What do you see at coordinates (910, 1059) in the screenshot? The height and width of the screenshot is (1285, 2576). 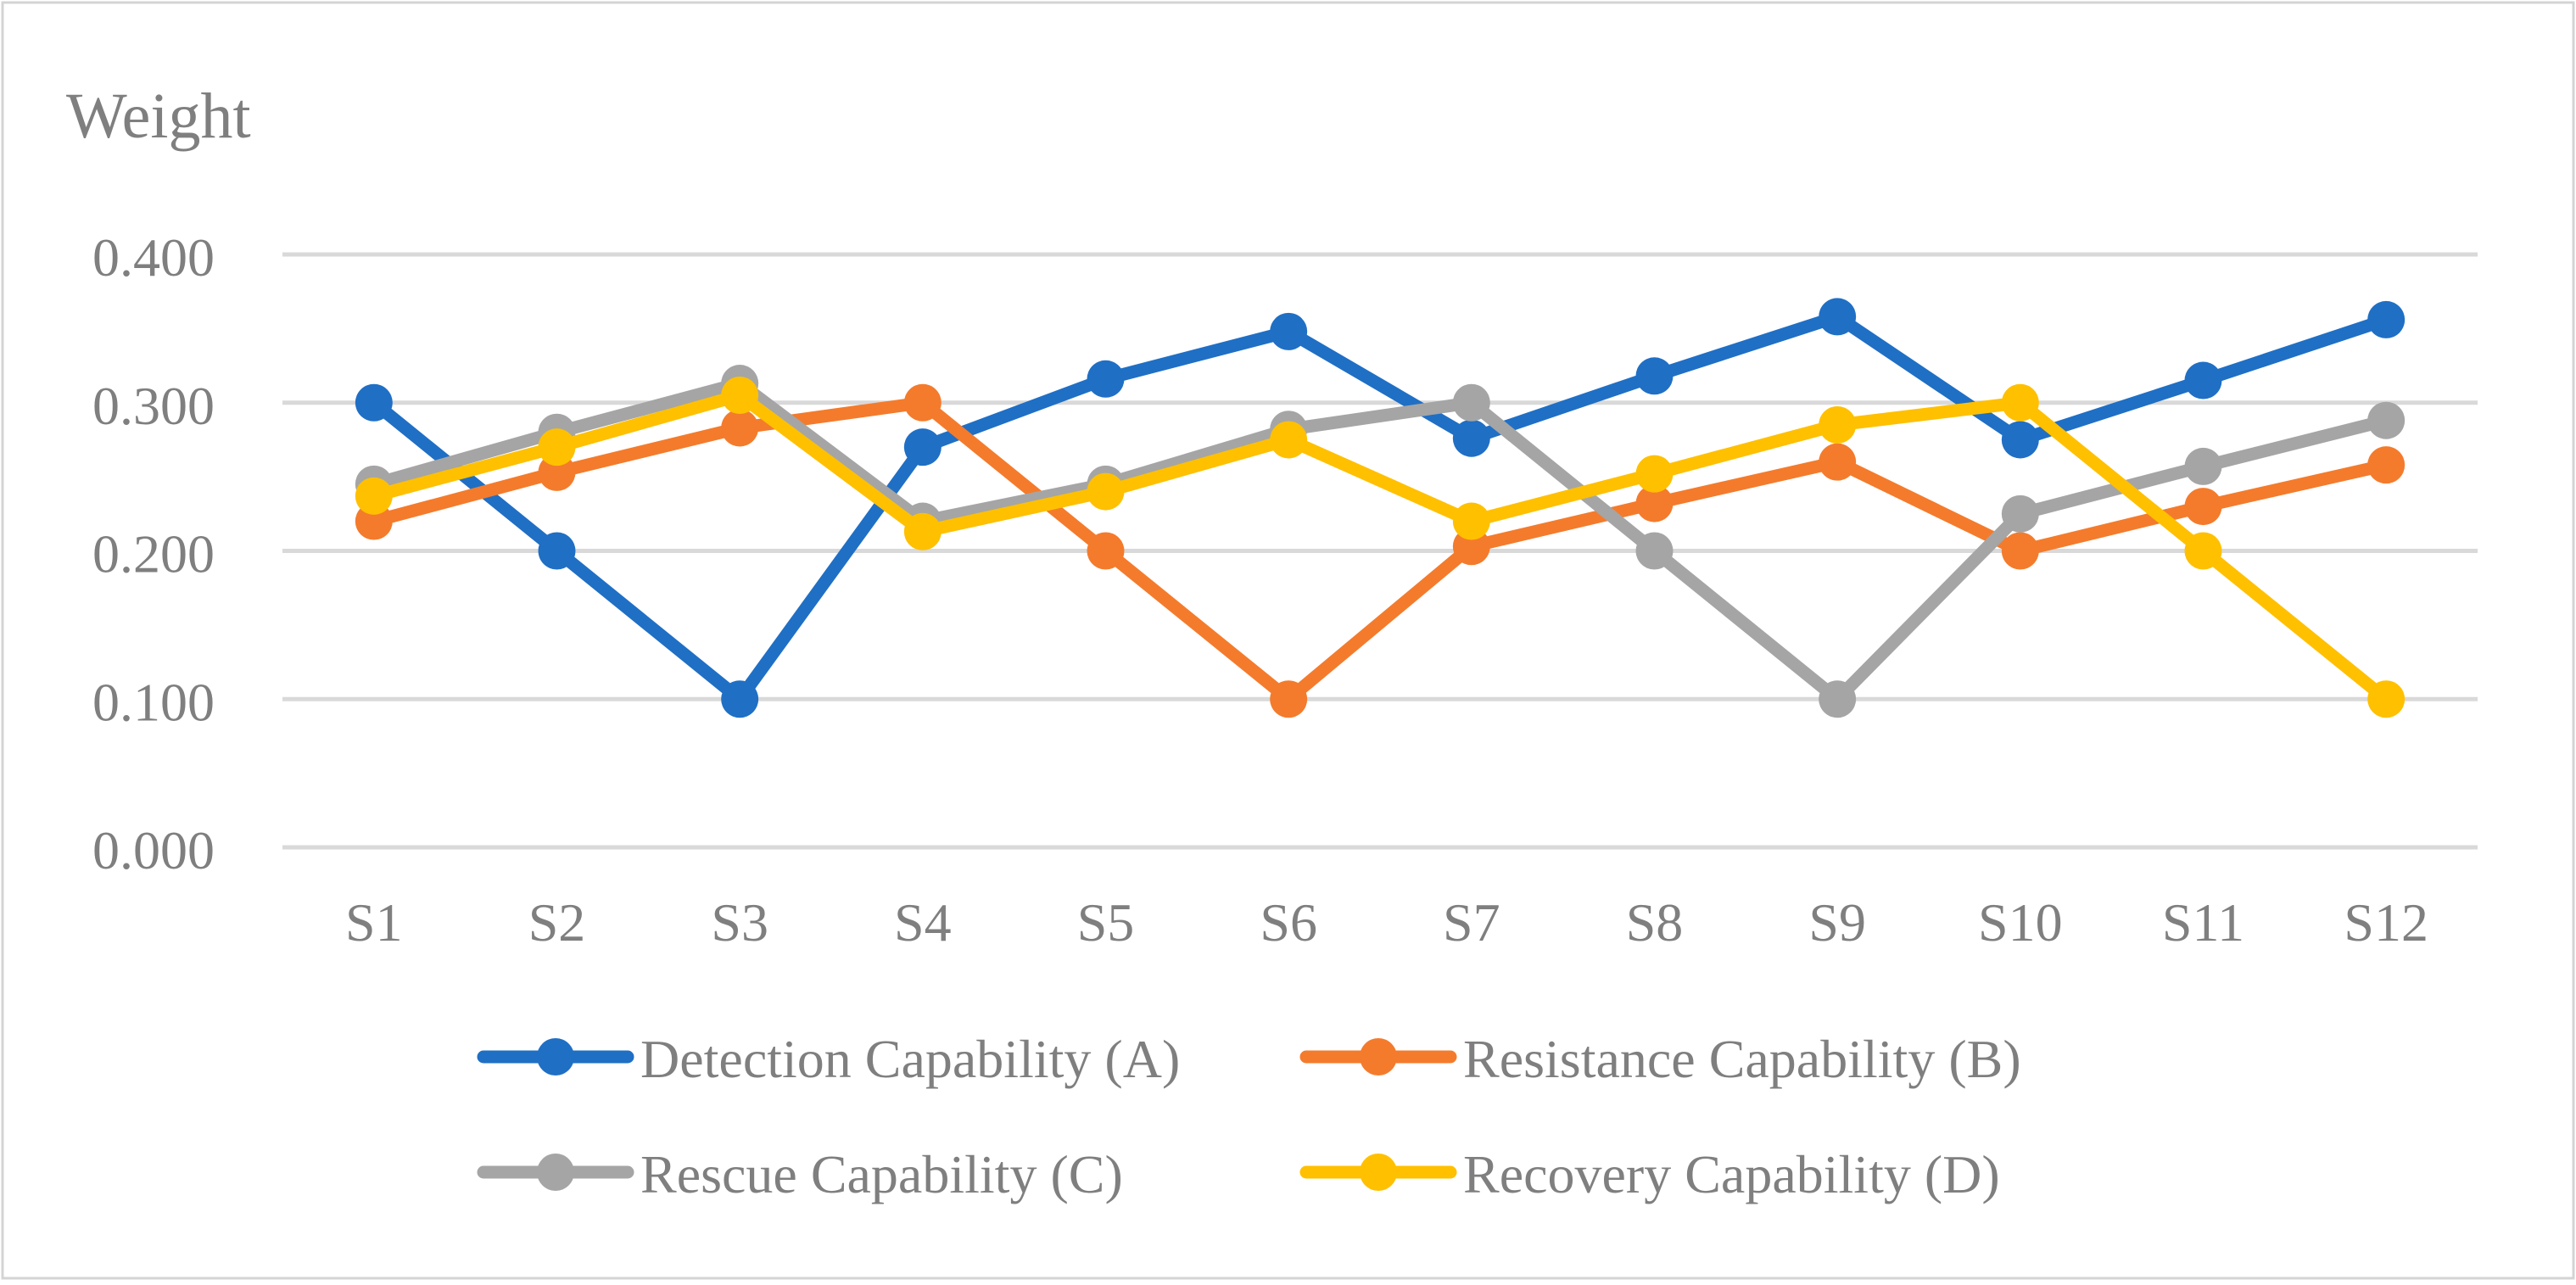 I see `legend-label: Detection Capability (A)` at bounding box center [910, 1059].